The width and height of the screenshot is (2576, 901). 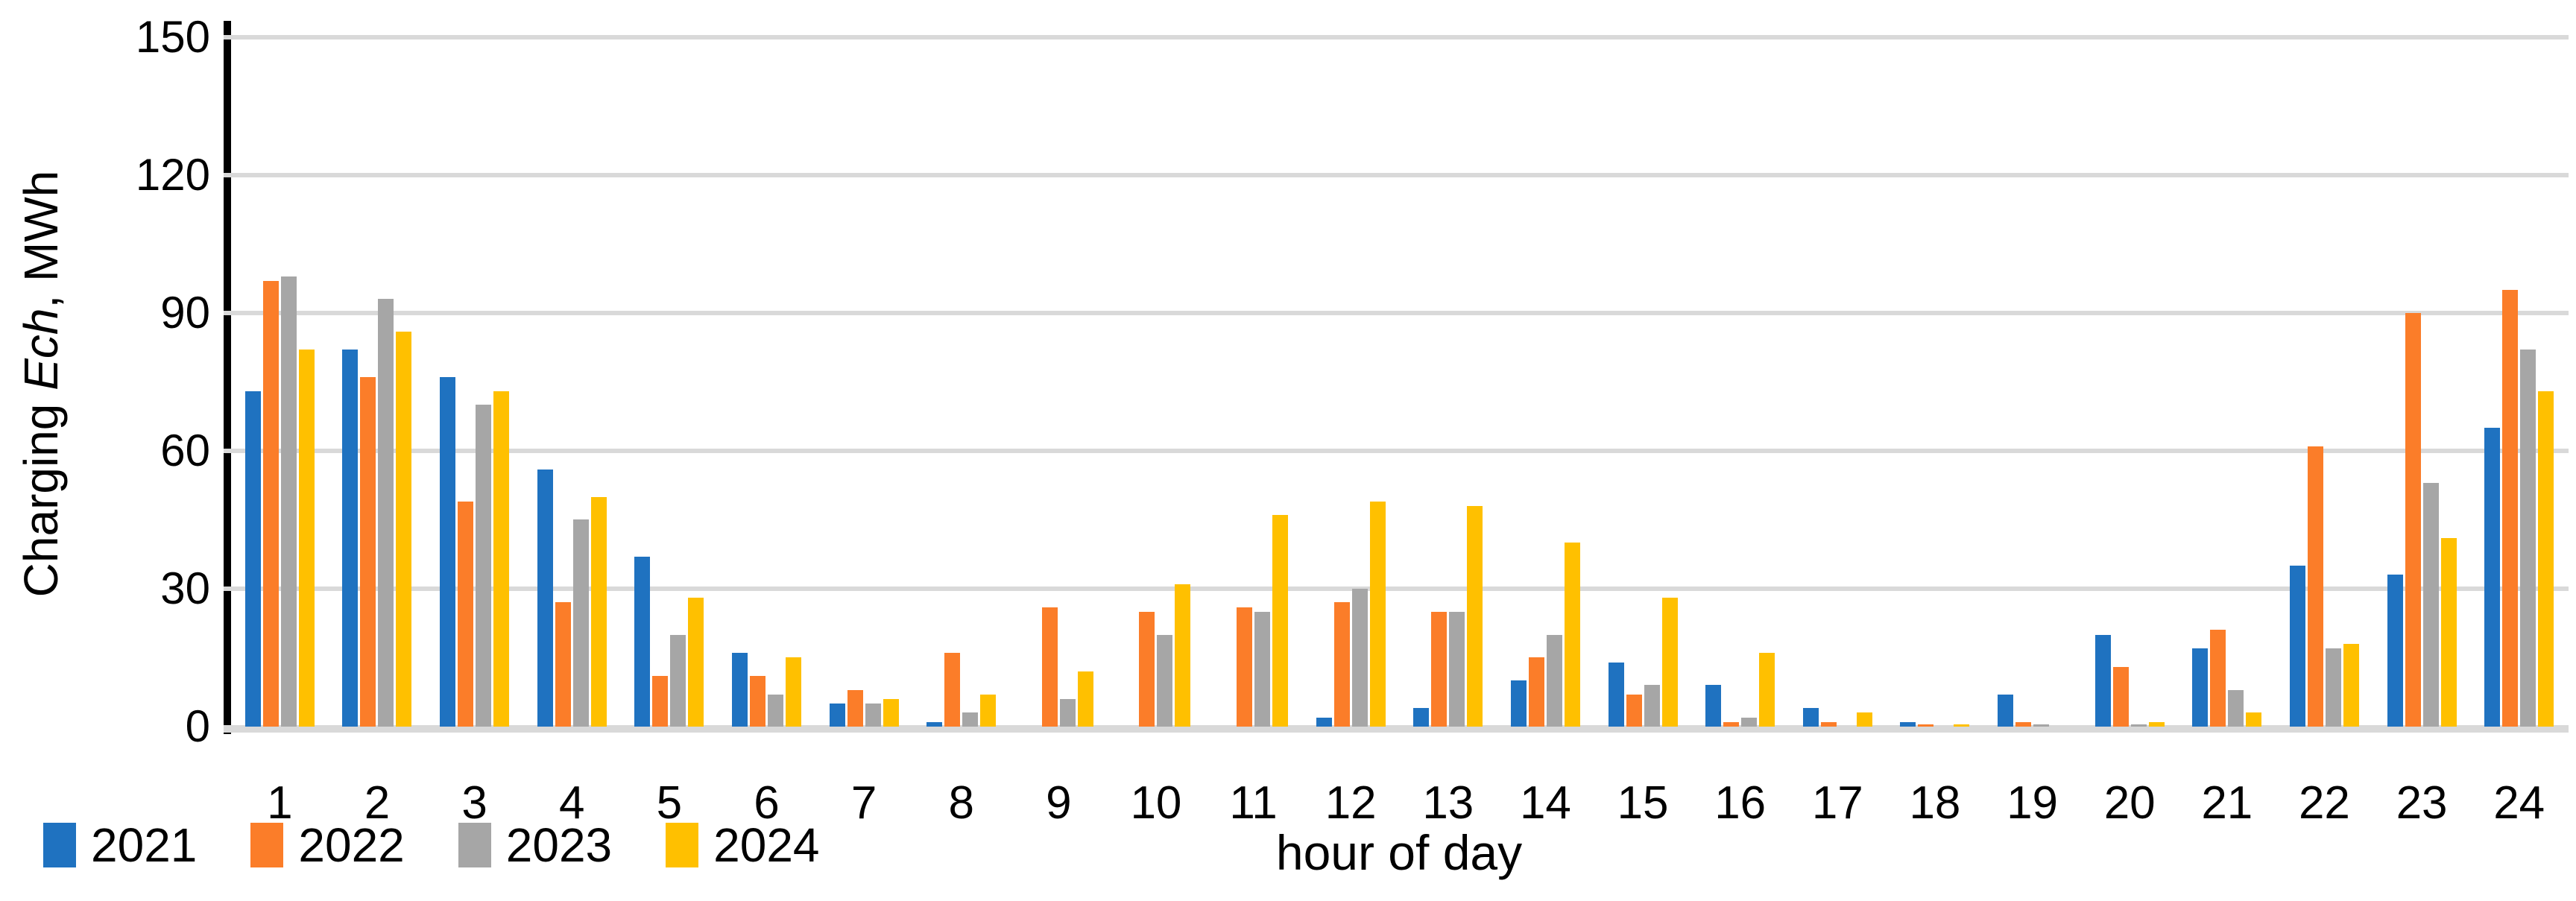 What do you see at coordinates (1448, 803) in the screenshot?
I see `x-tick-label-13: 13` at bounding box center [1448, 803].